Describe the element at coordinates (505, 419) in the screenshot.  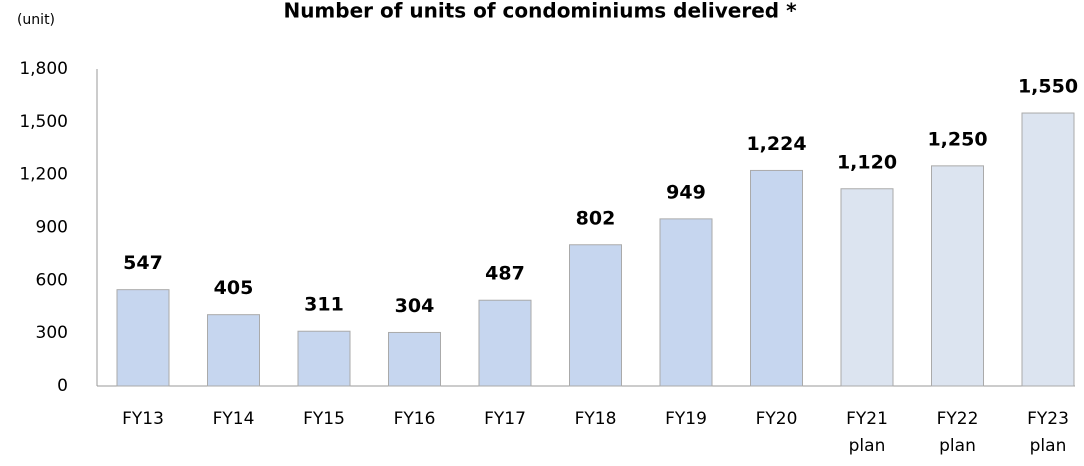
I see `x-tick-label: FY17` at that location.